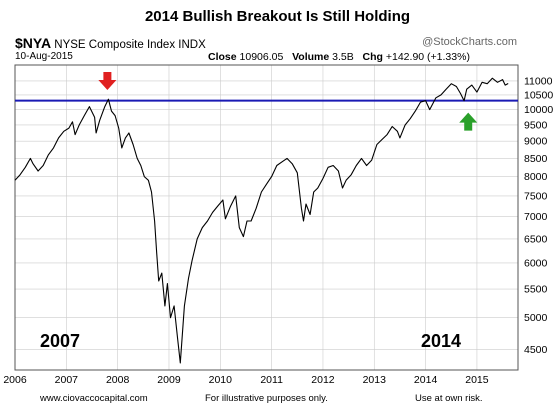 This screenshot has width=555, height=413. I want to click on x-tick-label: 2013, so click(375, 380).